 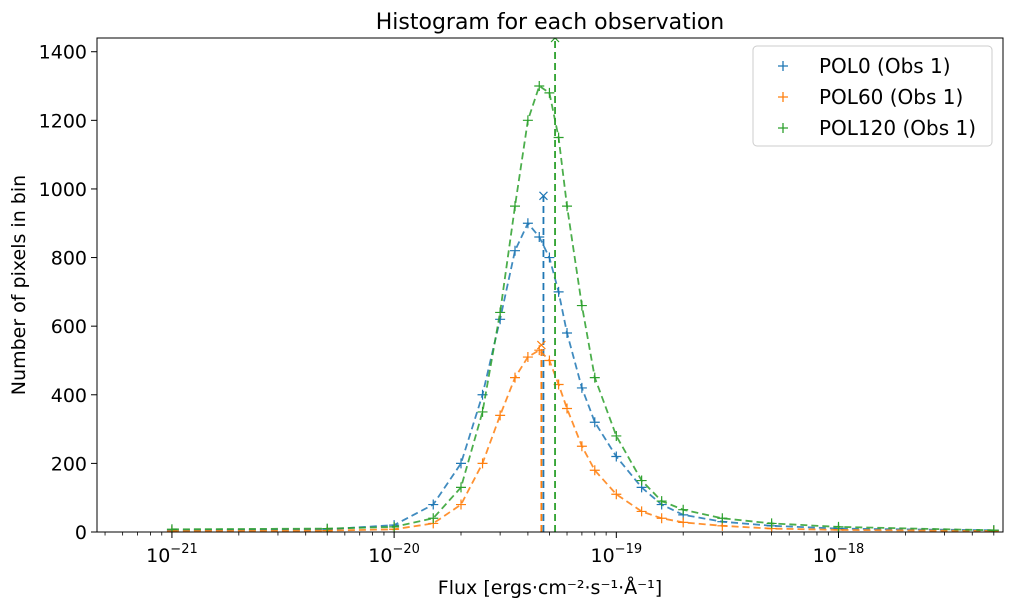 I want to click on legend: POL0 (Obs 1) POL60 (Obs 1) POL120 (Obs 1), so click(x=872, y=96).